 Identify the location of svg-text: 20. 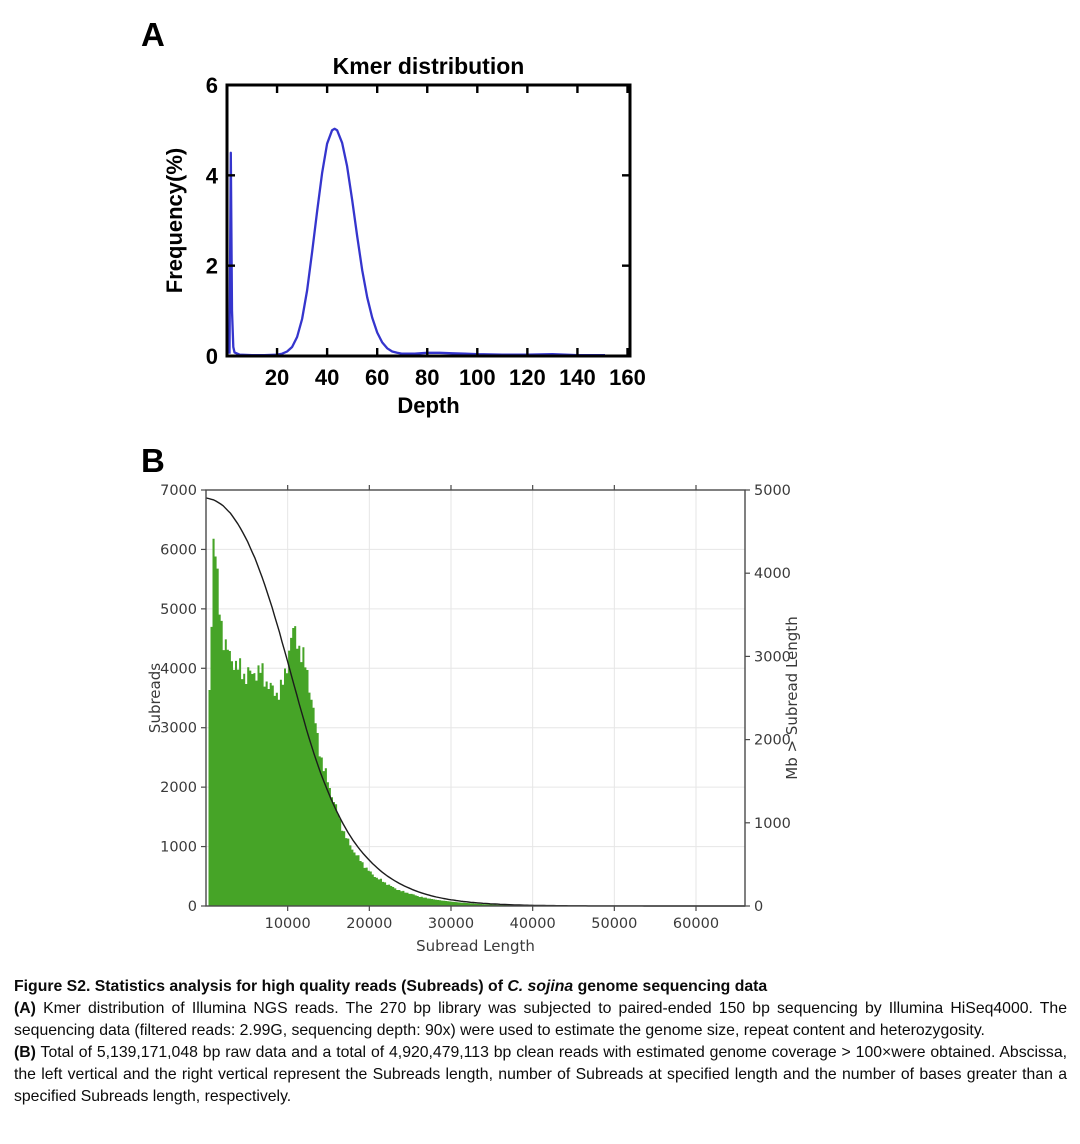
(277, 377).